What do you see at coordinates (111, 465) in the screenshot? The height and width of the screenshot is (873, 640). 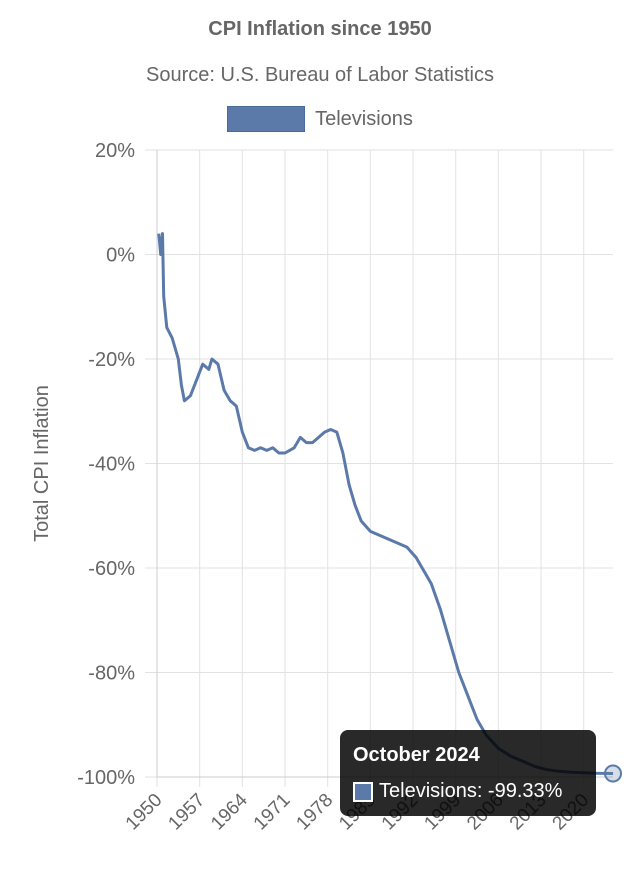 I see `y-tick-label: -40%` at bounding box center [111, 465].